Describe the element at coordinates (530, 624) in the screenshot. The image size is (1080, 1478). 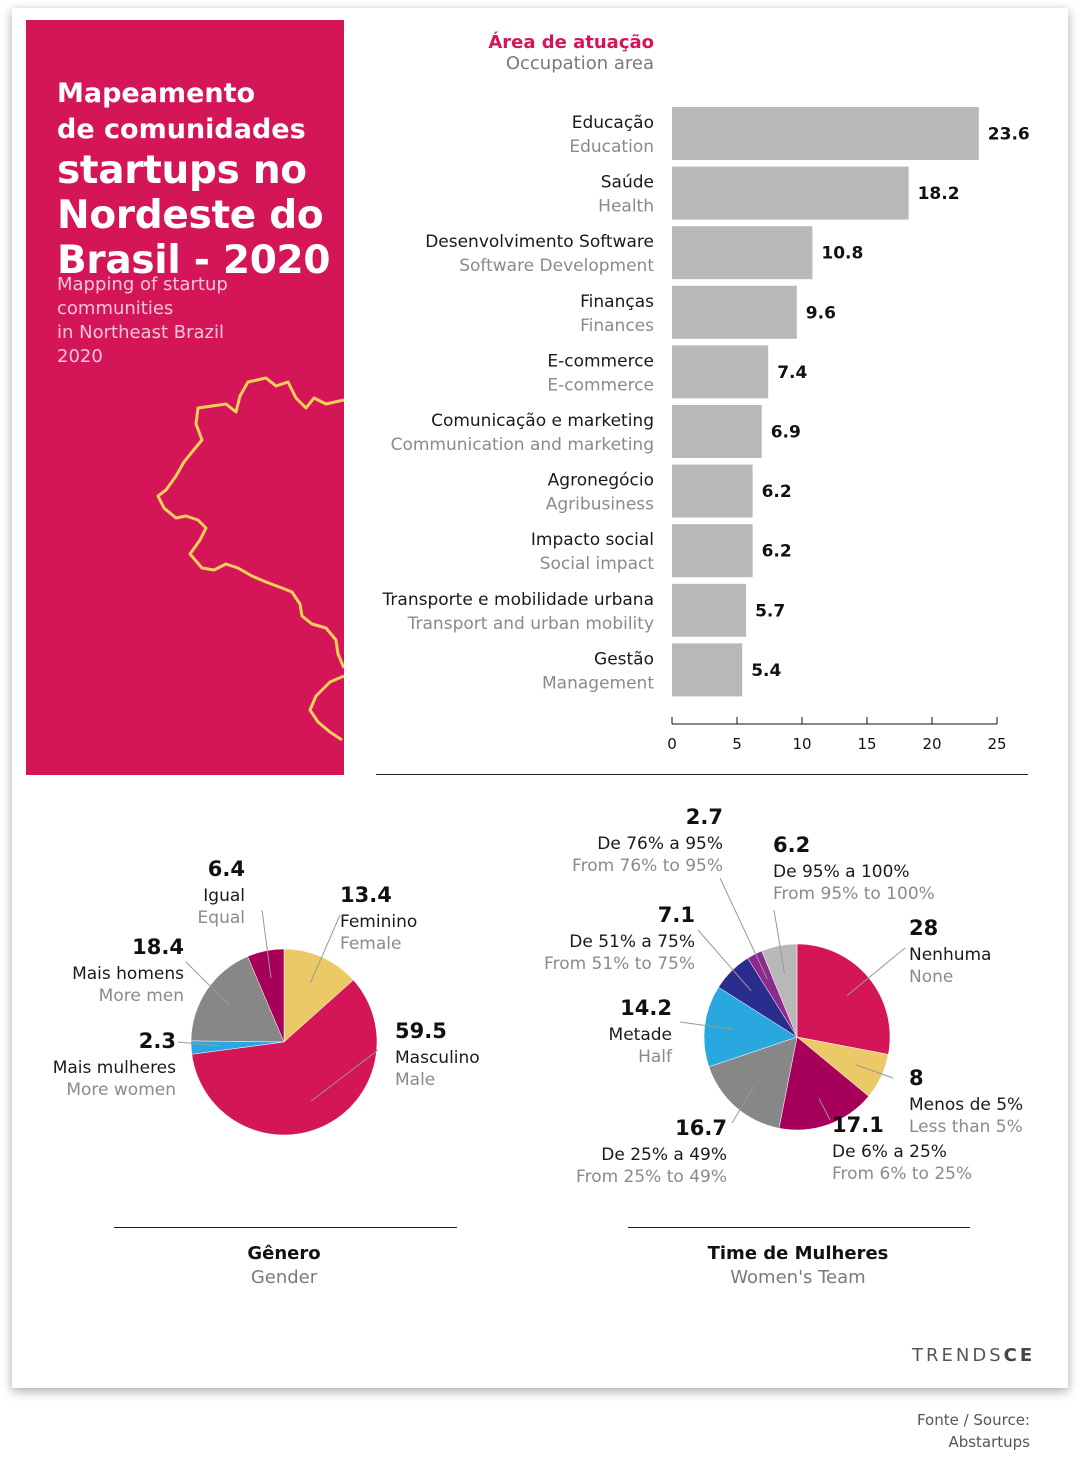
I see `category-label-english: Transport and urban mobility` at that location.